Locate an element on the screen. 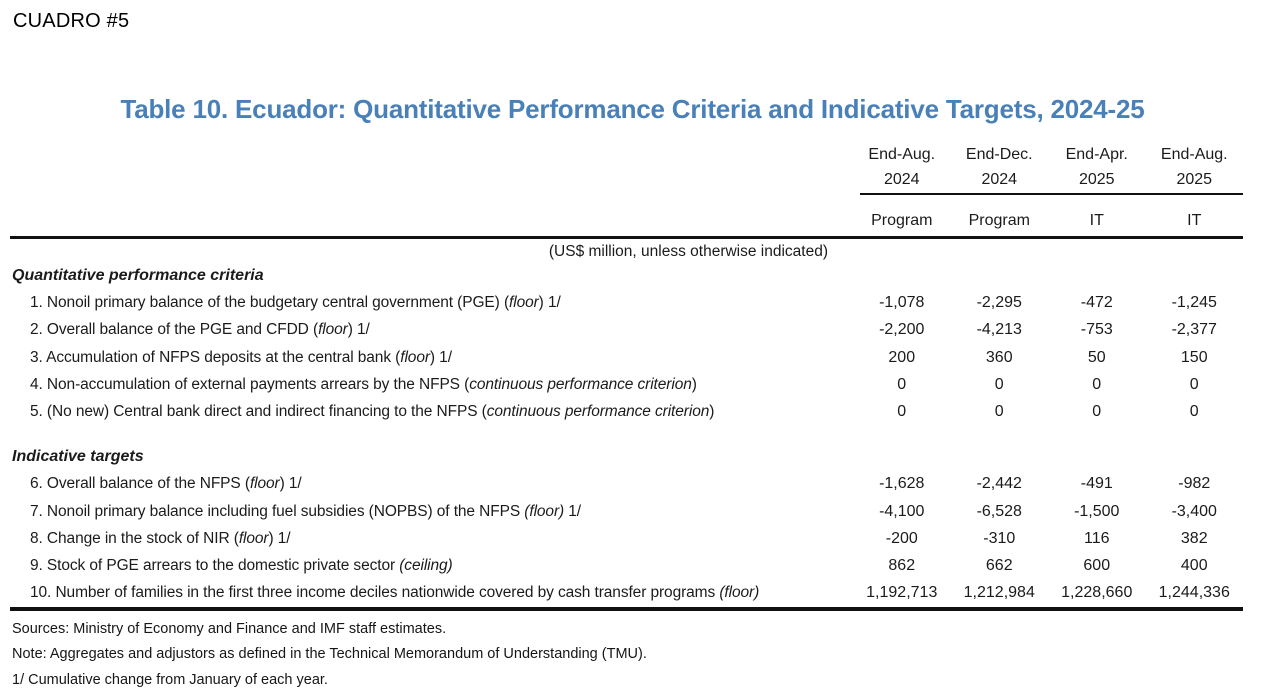  row-label-part: 8. Change in the stock of NIR ( is located at coordinates (134, 538).